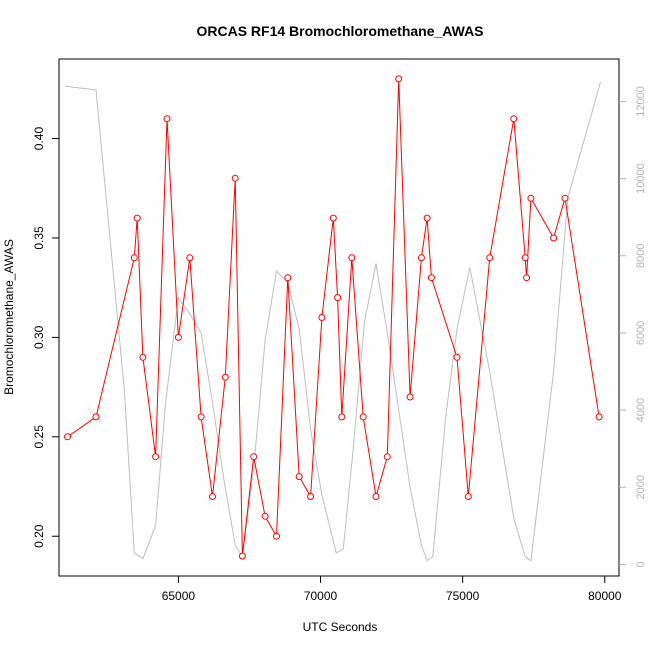 This screenshot has height=650, width=650. I want to click on y-tick-label: 0.35, so click(39, 238).